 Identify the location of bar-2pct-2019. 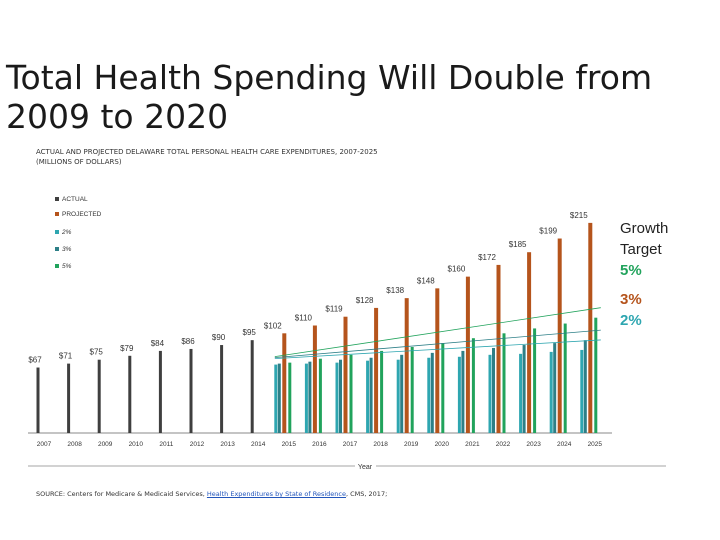
(398, 396).